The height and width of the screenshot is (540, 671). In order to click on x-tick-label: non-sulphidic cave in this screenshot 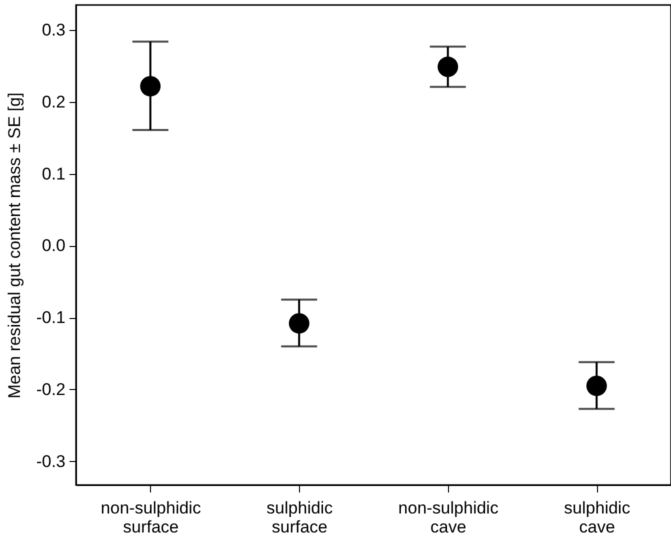, I will do `click(448, 517)`.